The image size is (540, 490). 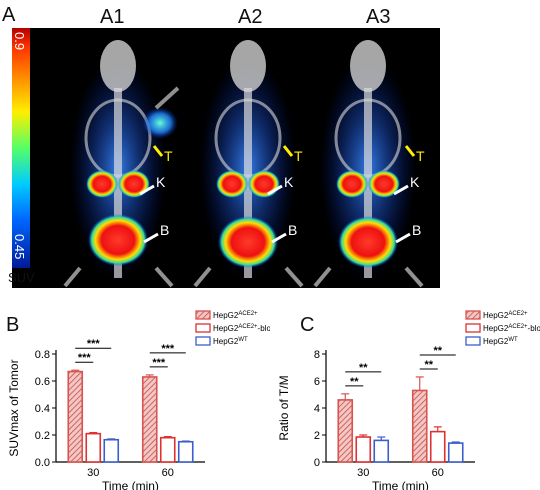 I want to click on subpanel-a2-title: A2, so click(x=250, y=17).